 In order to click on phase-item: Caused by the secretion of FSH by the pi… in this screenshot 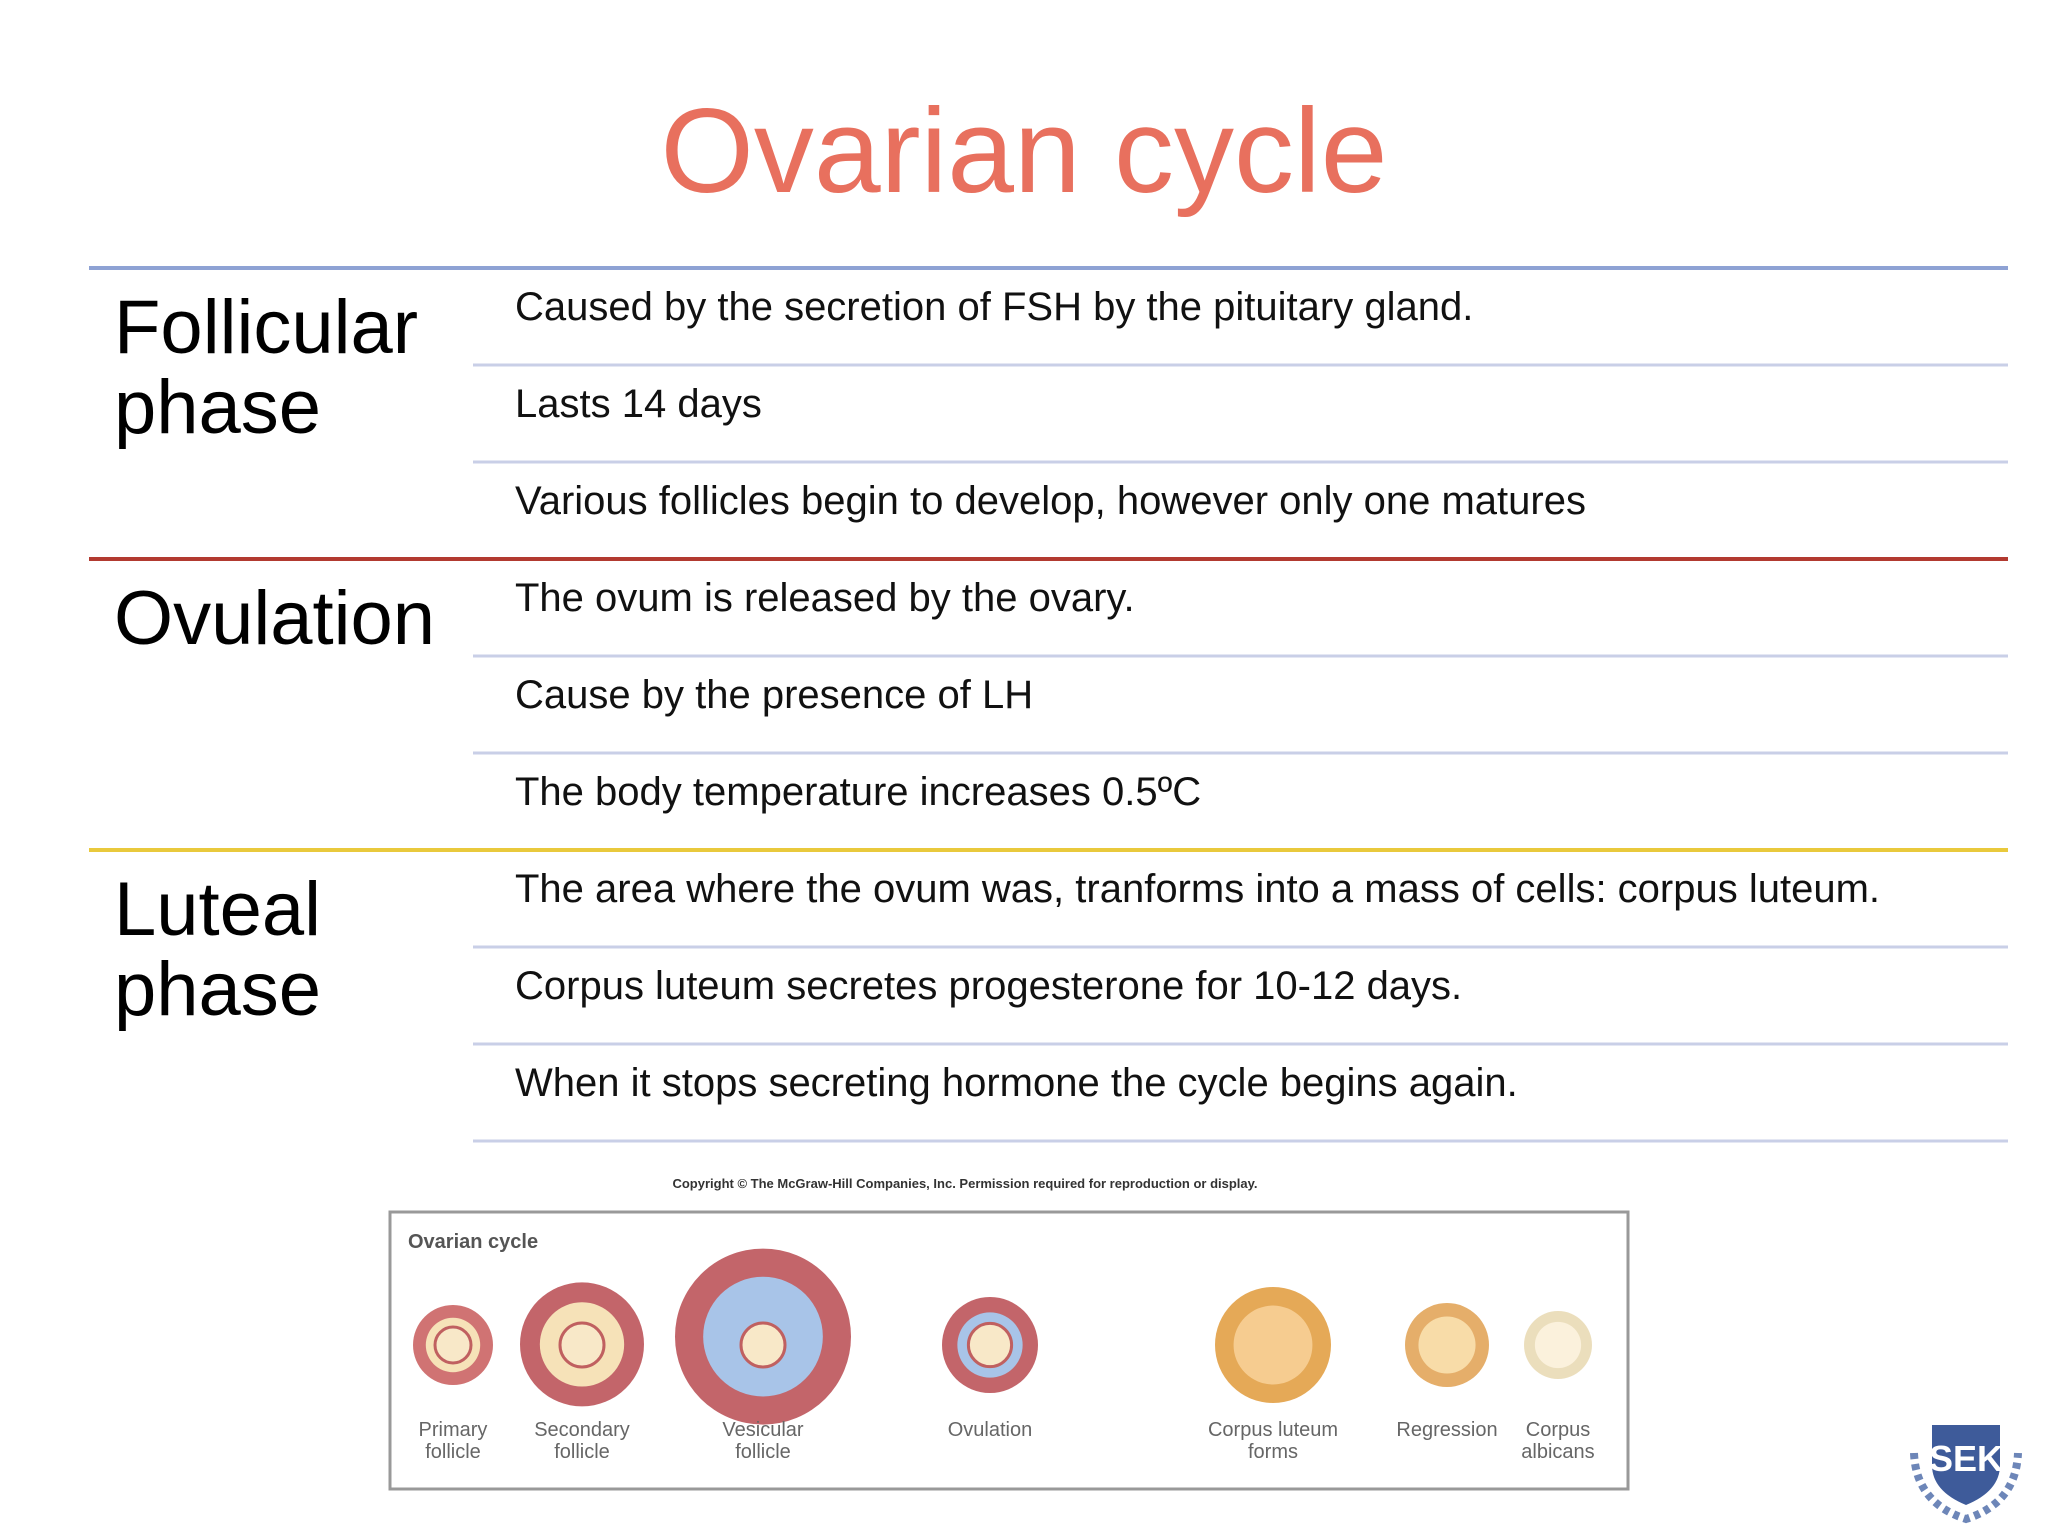, I will do `click(994, 307)`.